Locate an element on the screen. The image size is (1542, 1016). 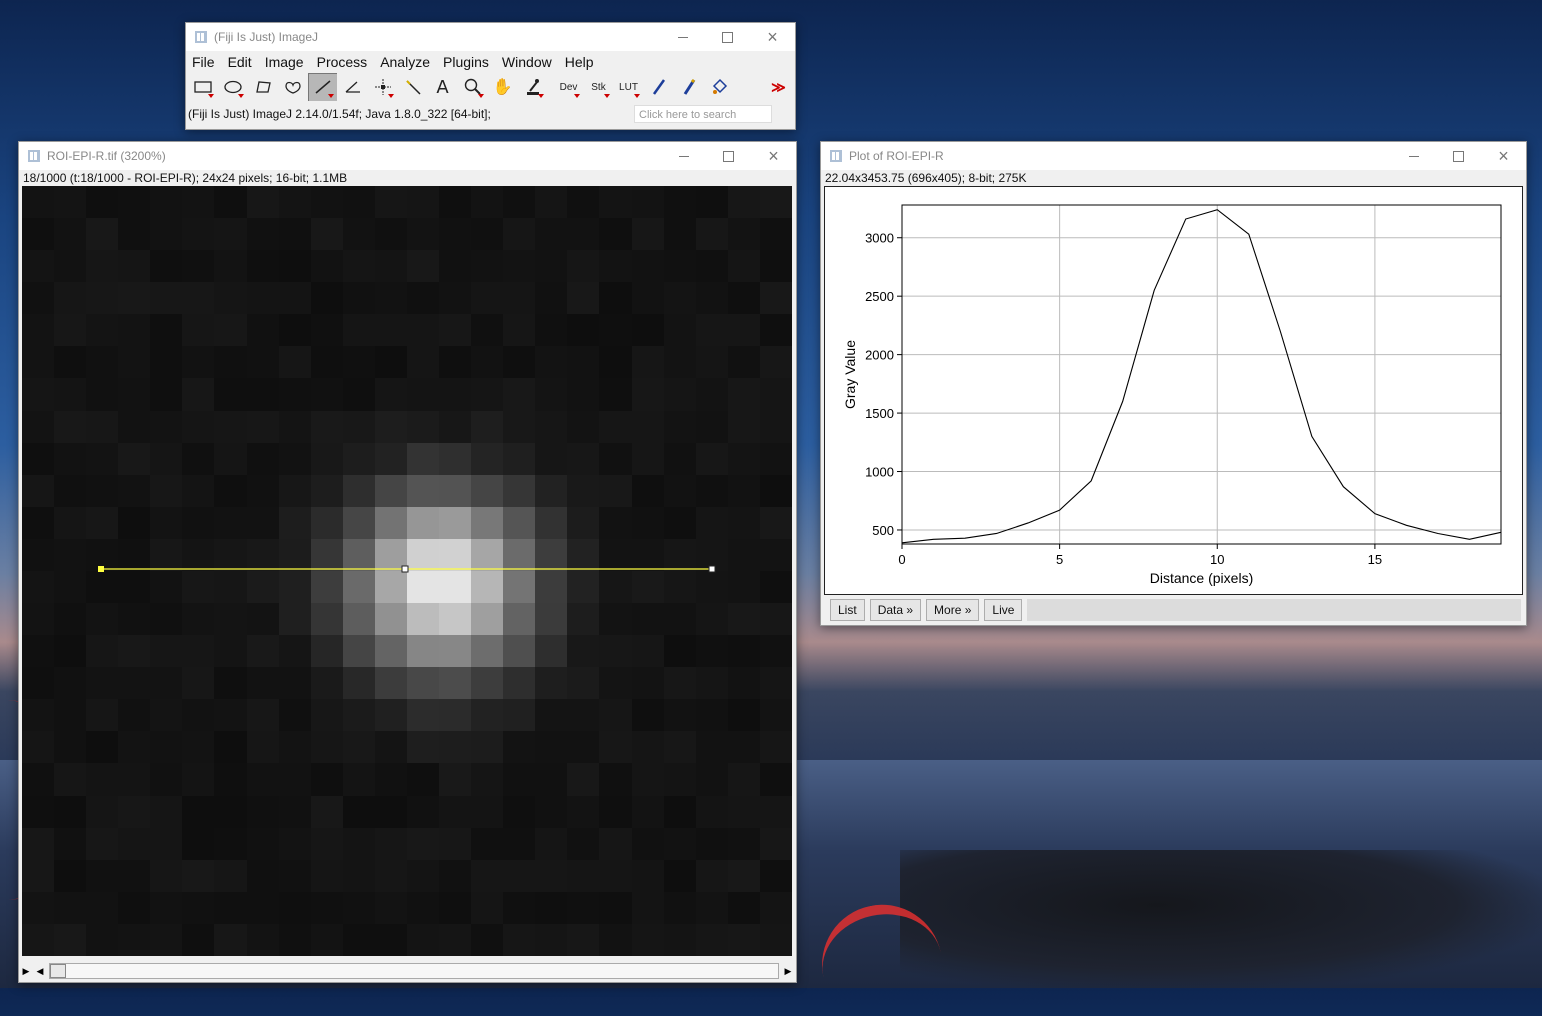
menu-file: File is located at coordinates (203, 62).